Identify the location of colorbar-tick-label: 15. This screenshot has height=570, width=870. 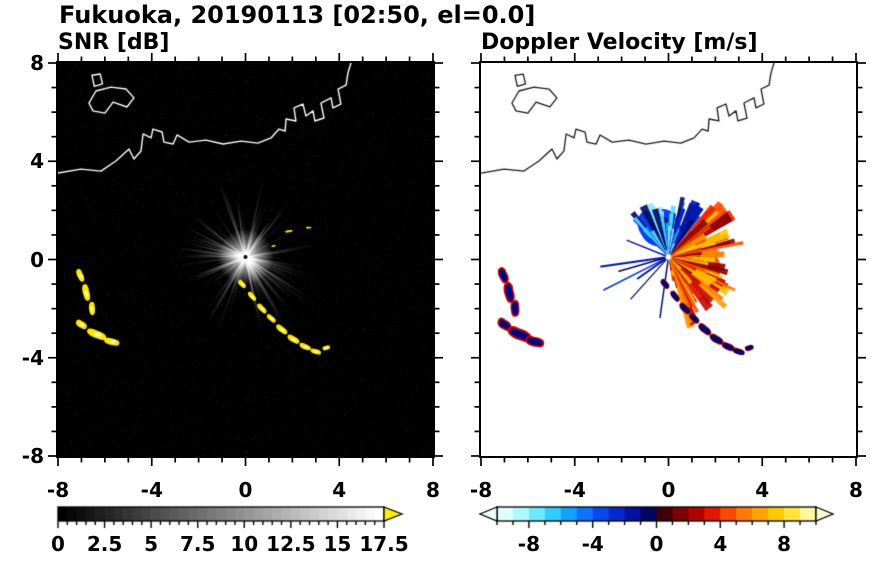
(337, 544).